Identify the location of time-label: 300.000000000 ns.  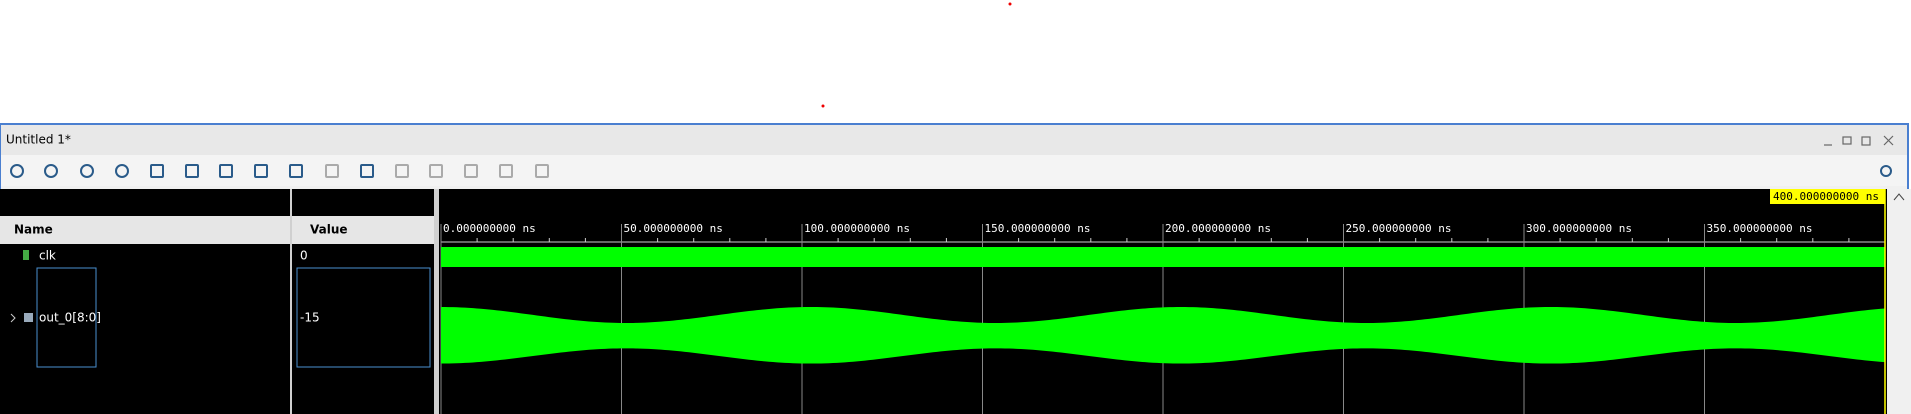
(1579, 228).